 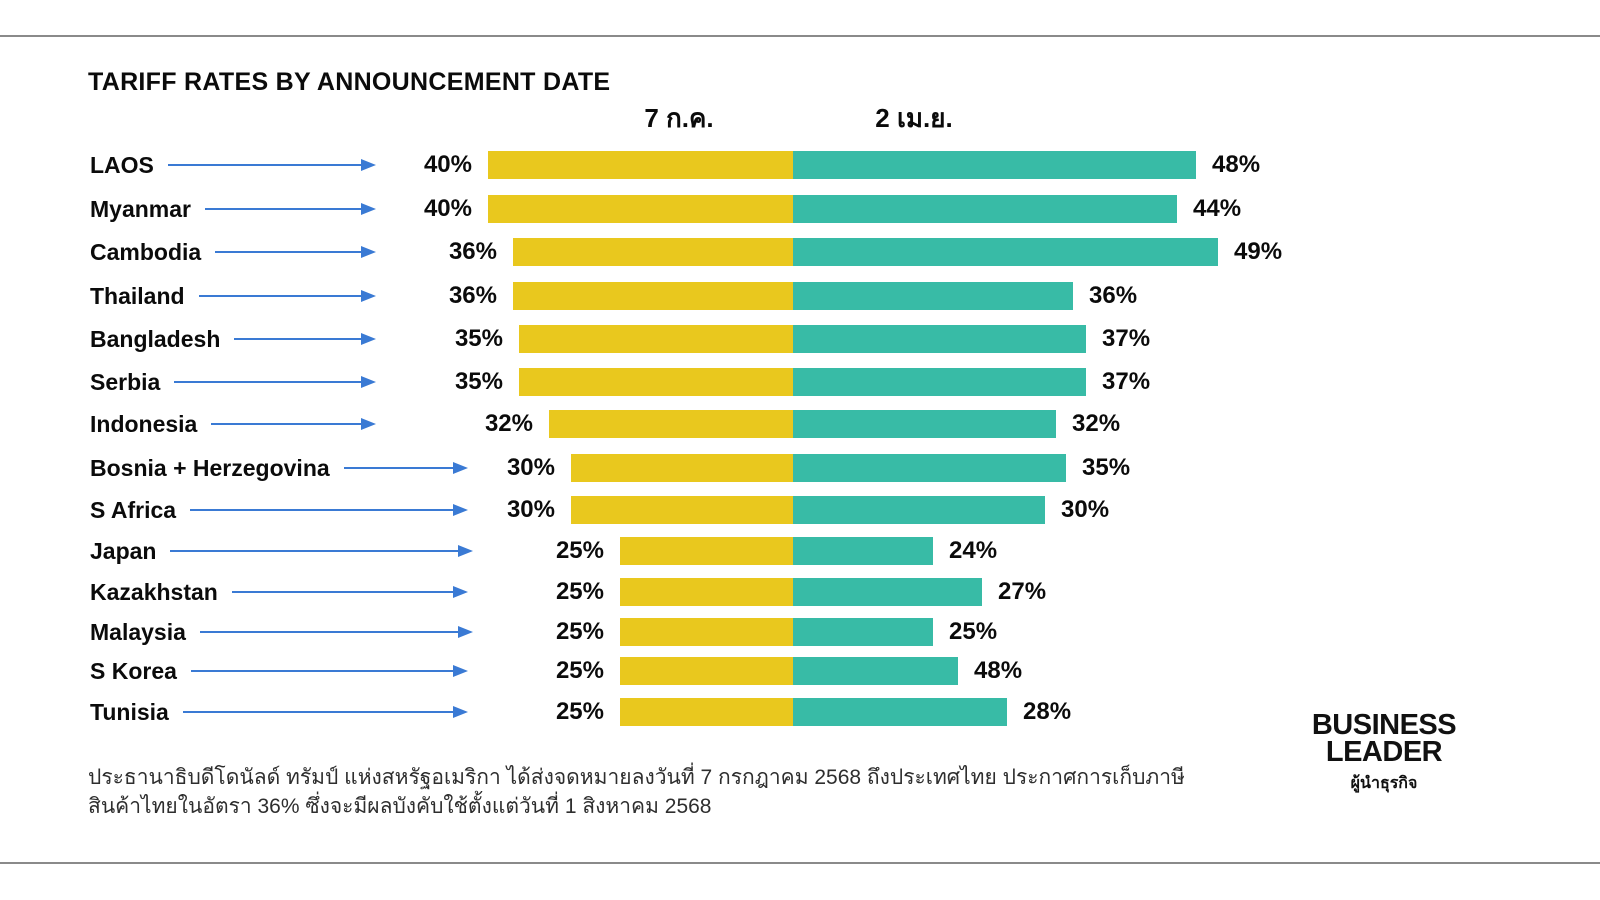 What do you see at coordinates (129, 711) in the screenshot?
I see `country-label: Tunisia` at bounding box center [129, 711].